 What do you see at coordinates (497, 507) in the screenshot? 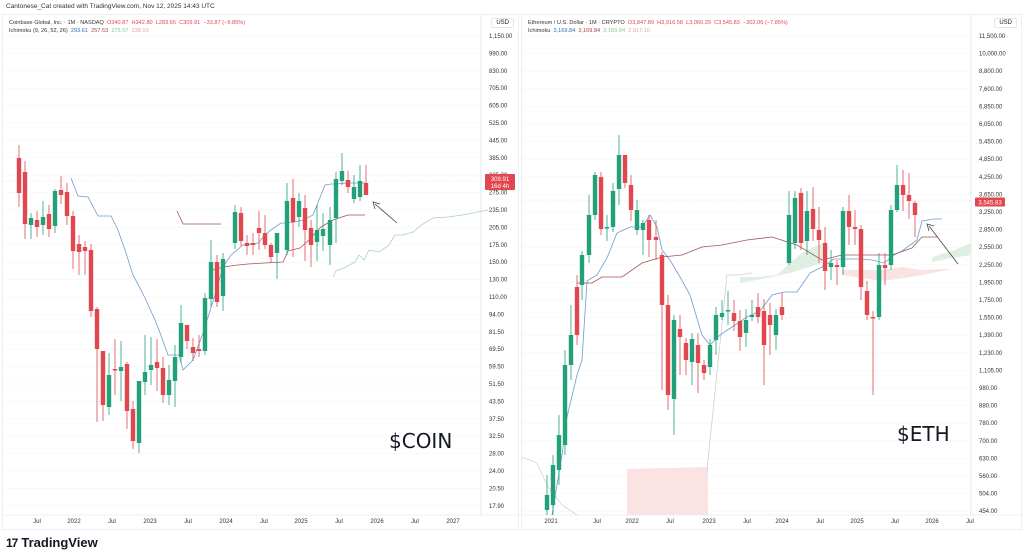
I see `y-axis-label: 17.90` at bounding box center [497, 507].